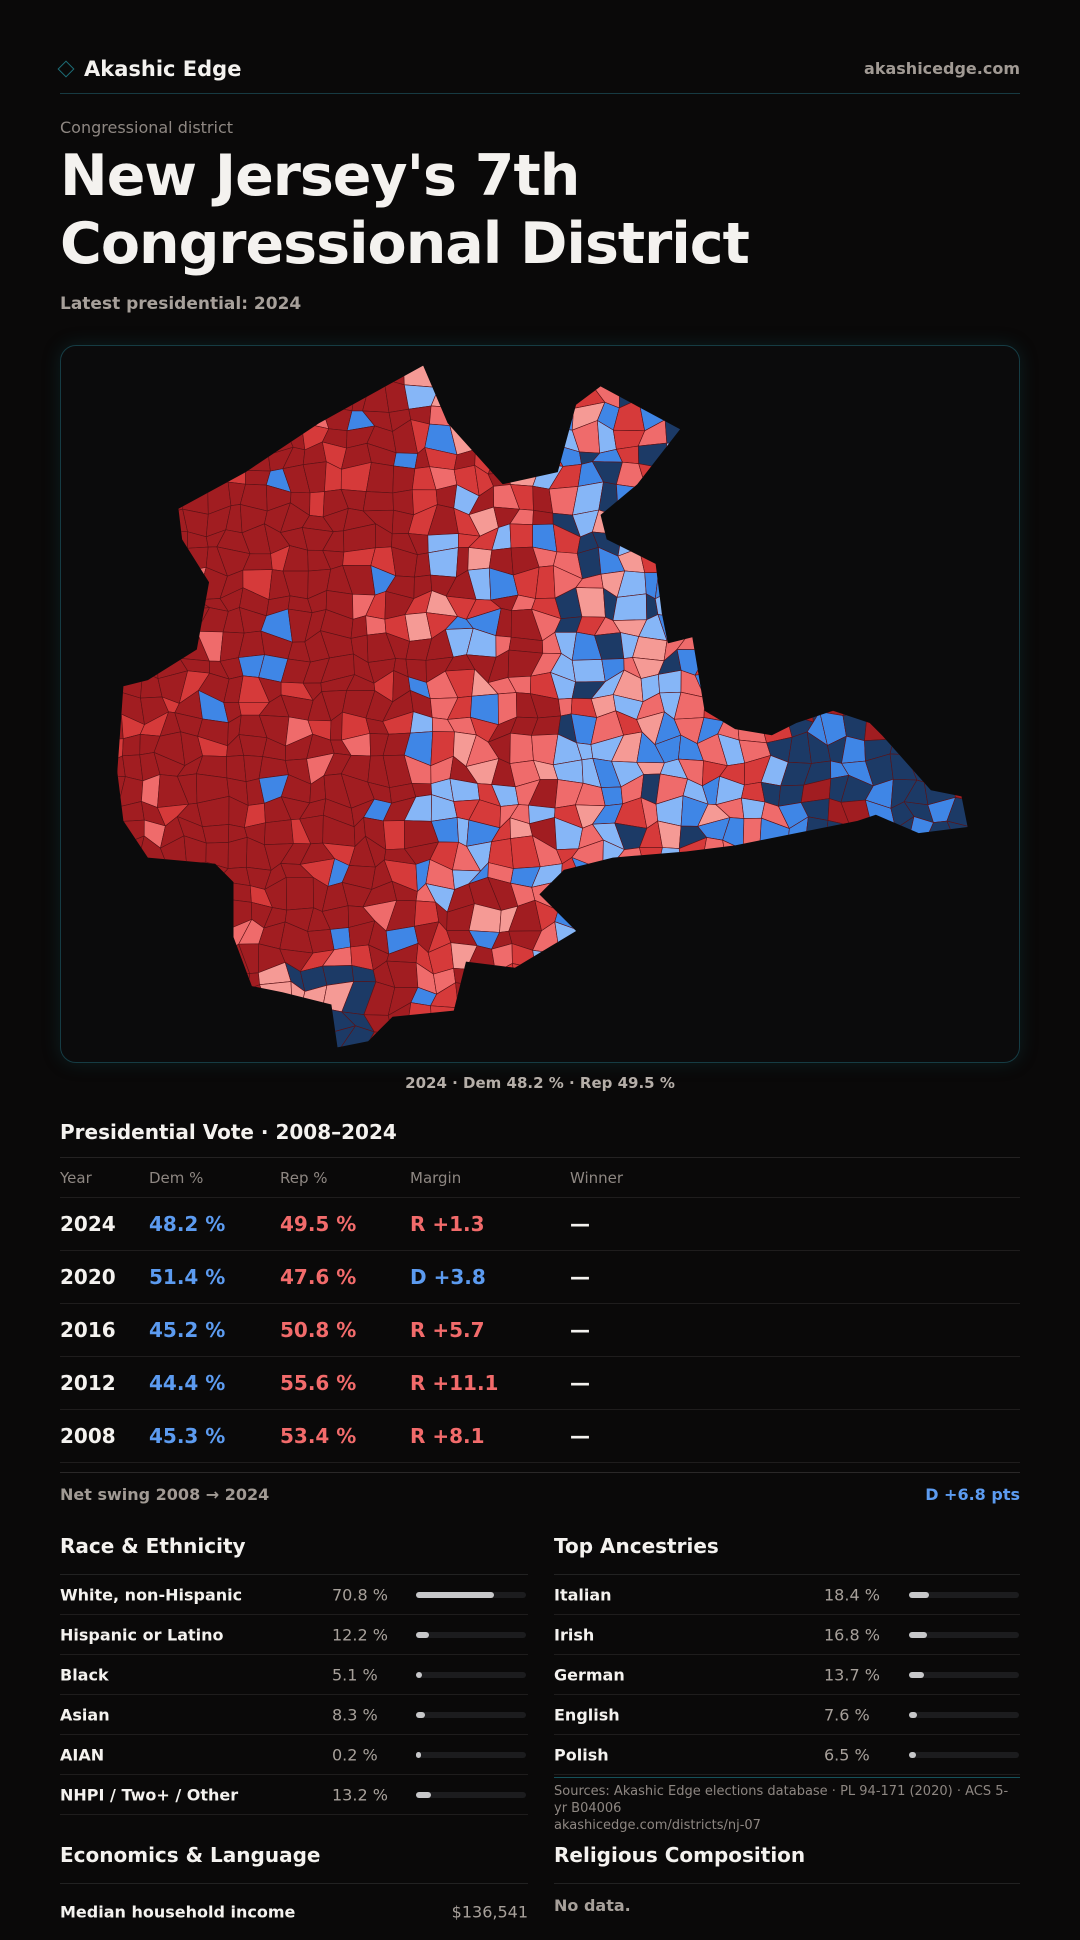 This screenshot has height=1940, width=1080. Describe the element at coordinates (942, 68) in the screenshot. I see `site-link: akashicedge.com` at that location.